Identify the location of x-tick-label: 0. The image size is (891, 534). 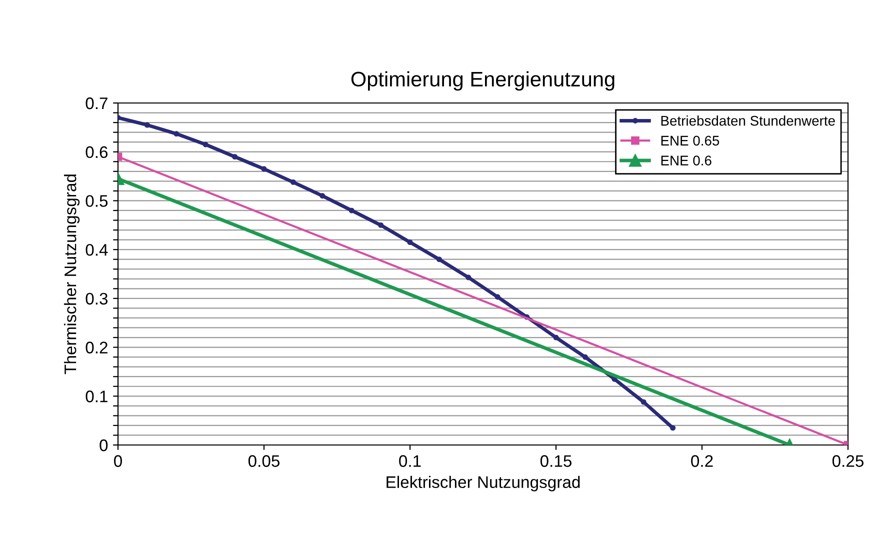
(118, 461).